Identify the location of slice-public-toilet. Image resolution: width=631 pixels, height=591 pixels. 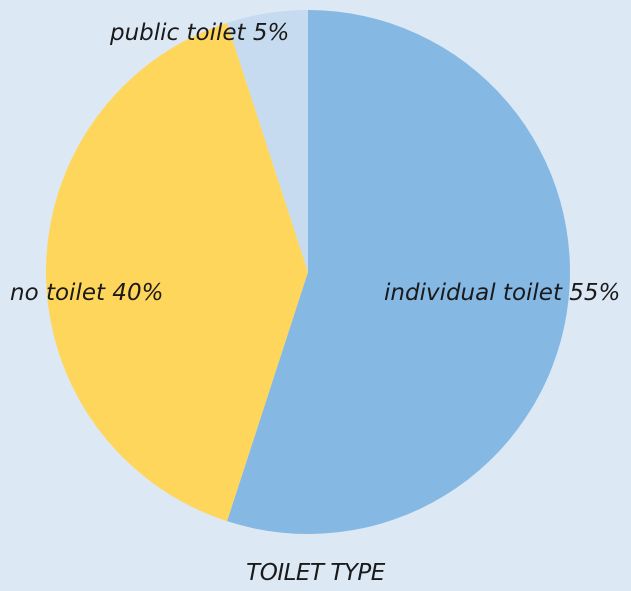
(267, 141).